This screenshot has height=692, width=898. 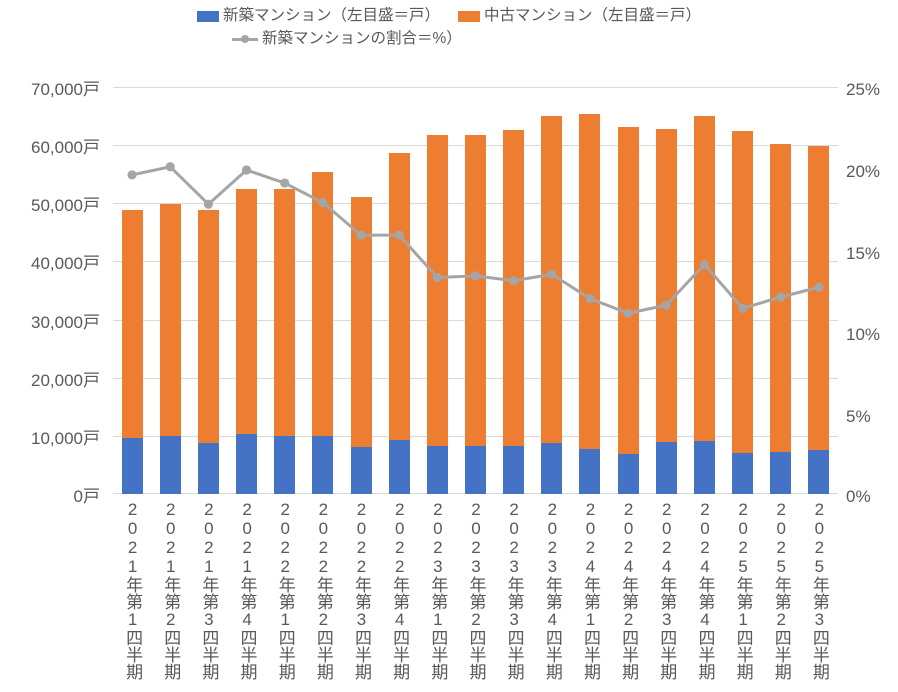 What do you see at coordinates (863, 253) in the screenshot?
I see `y-tick-right-15: 15%` at bounding box center [863, 253].